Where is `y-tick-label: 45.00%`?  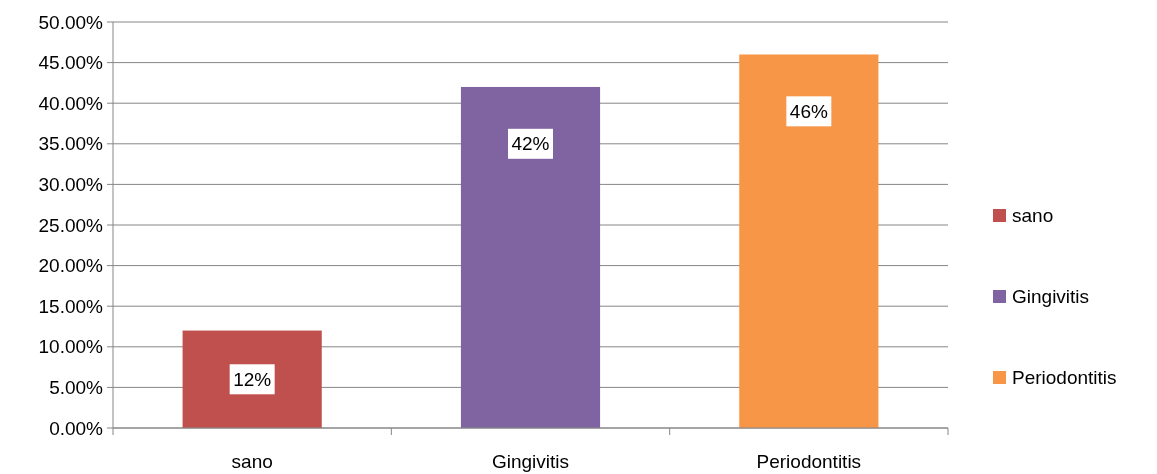
y-tick-label: 45.00% is located at coordinates (71, 63).